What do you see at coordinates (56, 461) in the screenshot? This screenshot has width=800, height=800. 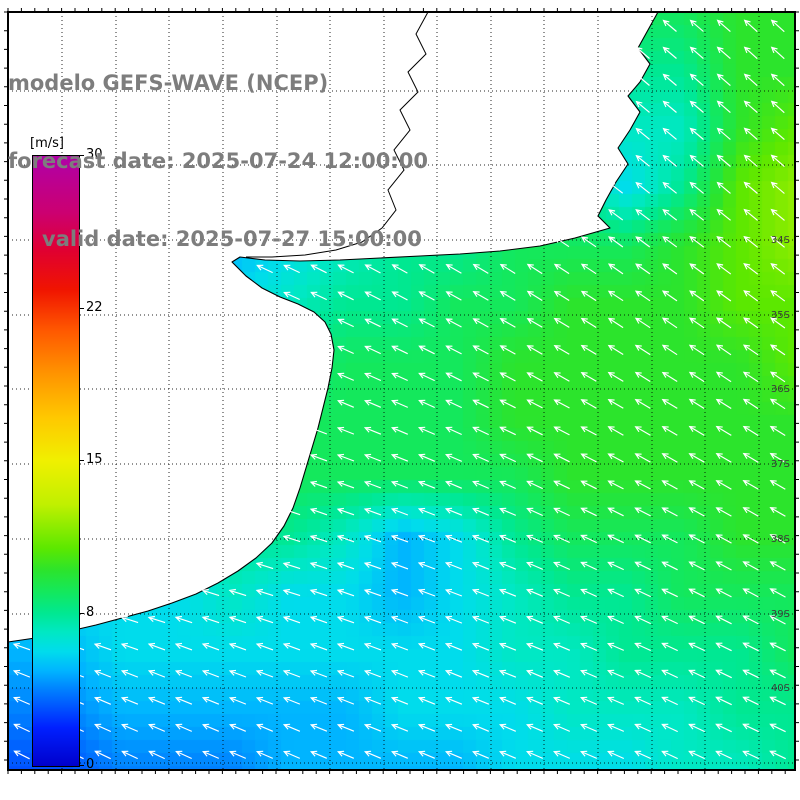 I see `colorbar-gradient` at bounding box center [56, 461].